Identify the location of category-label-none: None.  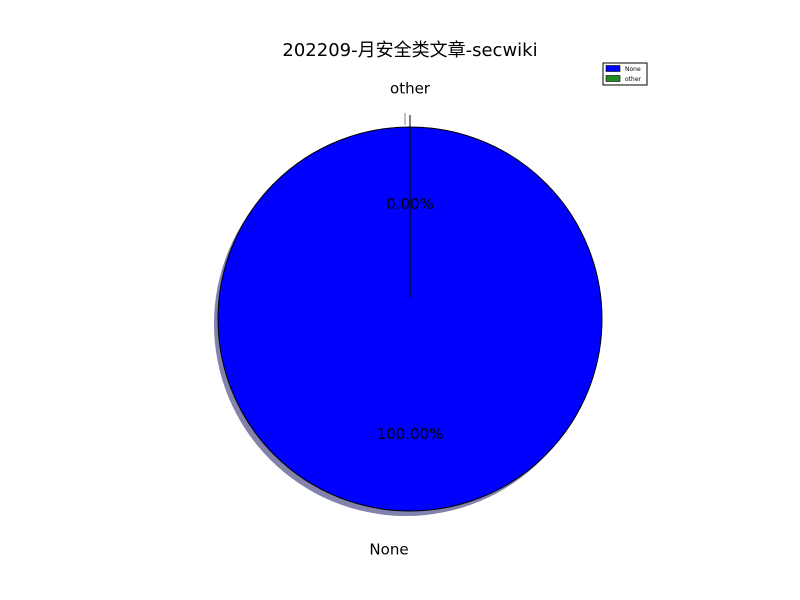
(388, 549).